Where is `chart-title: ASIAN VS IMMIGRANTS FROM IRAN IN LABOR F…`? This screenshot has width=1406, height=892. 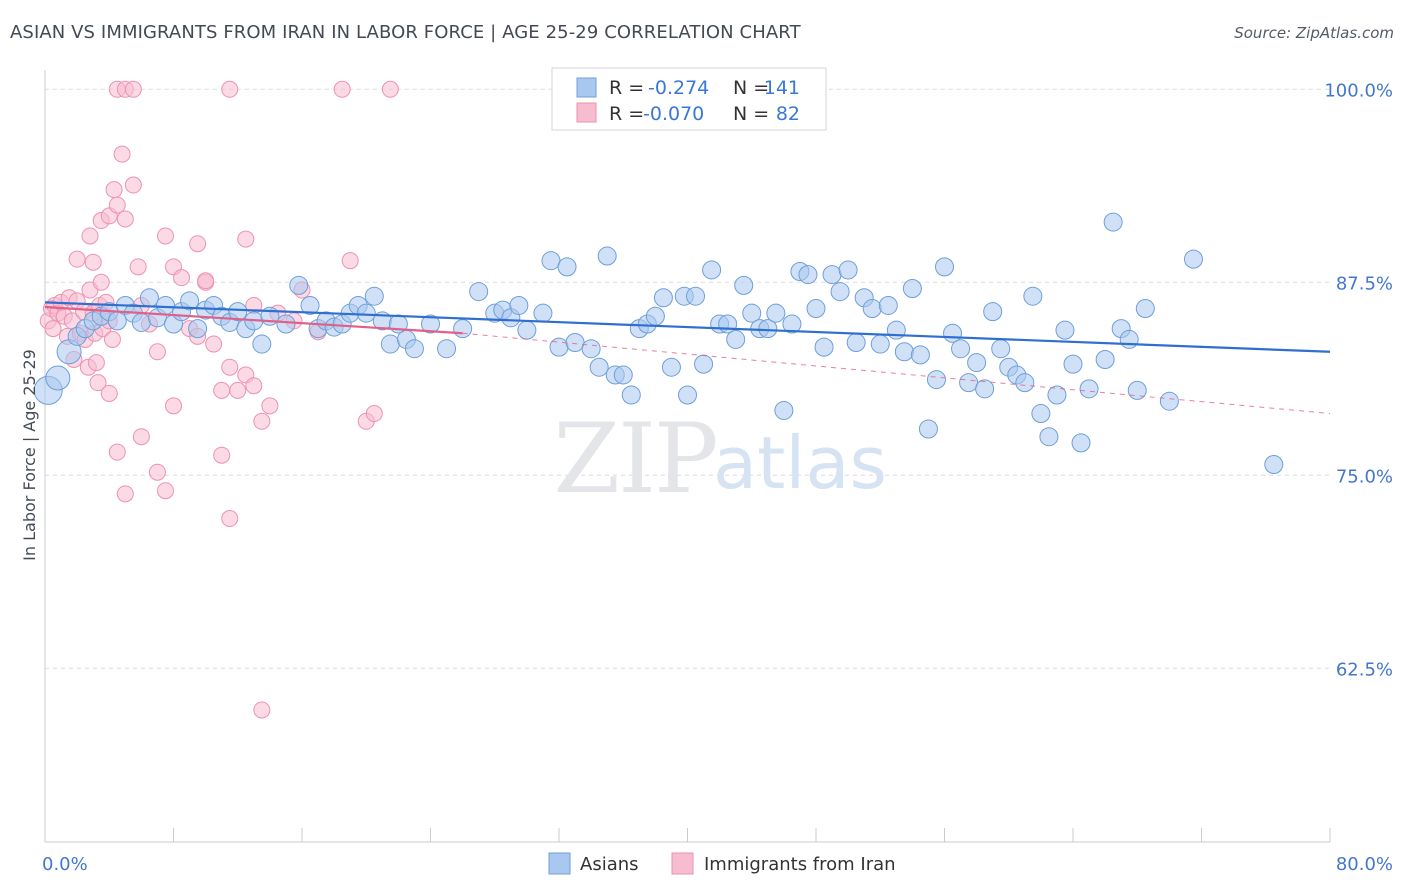 chart-title: ASIAN VS IMMIGRANTS FROM IRAN IN LABOR F… is located at coordinates (405, 32).